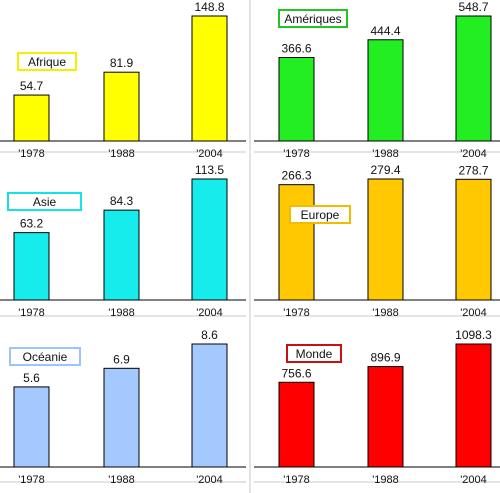  I want to click on data-label-europe-1: 279.4, so click(385, 170).